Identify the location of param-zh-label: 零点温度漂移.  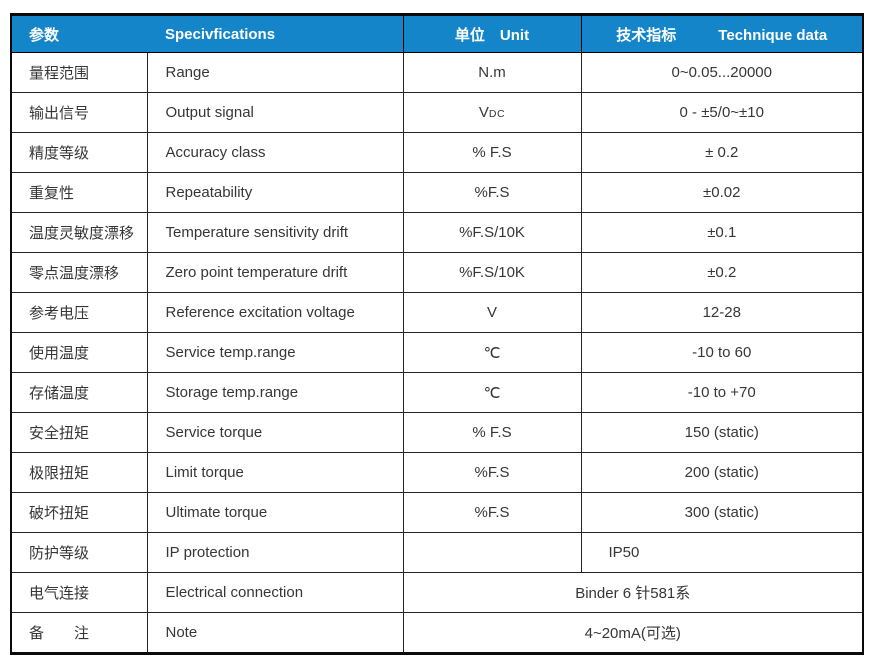
(74, 273).